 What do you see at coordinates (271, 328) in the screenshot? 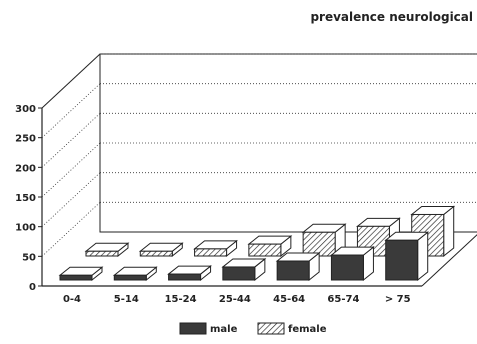
I see `legend-swatch-female` at bounding box center [271, 328].